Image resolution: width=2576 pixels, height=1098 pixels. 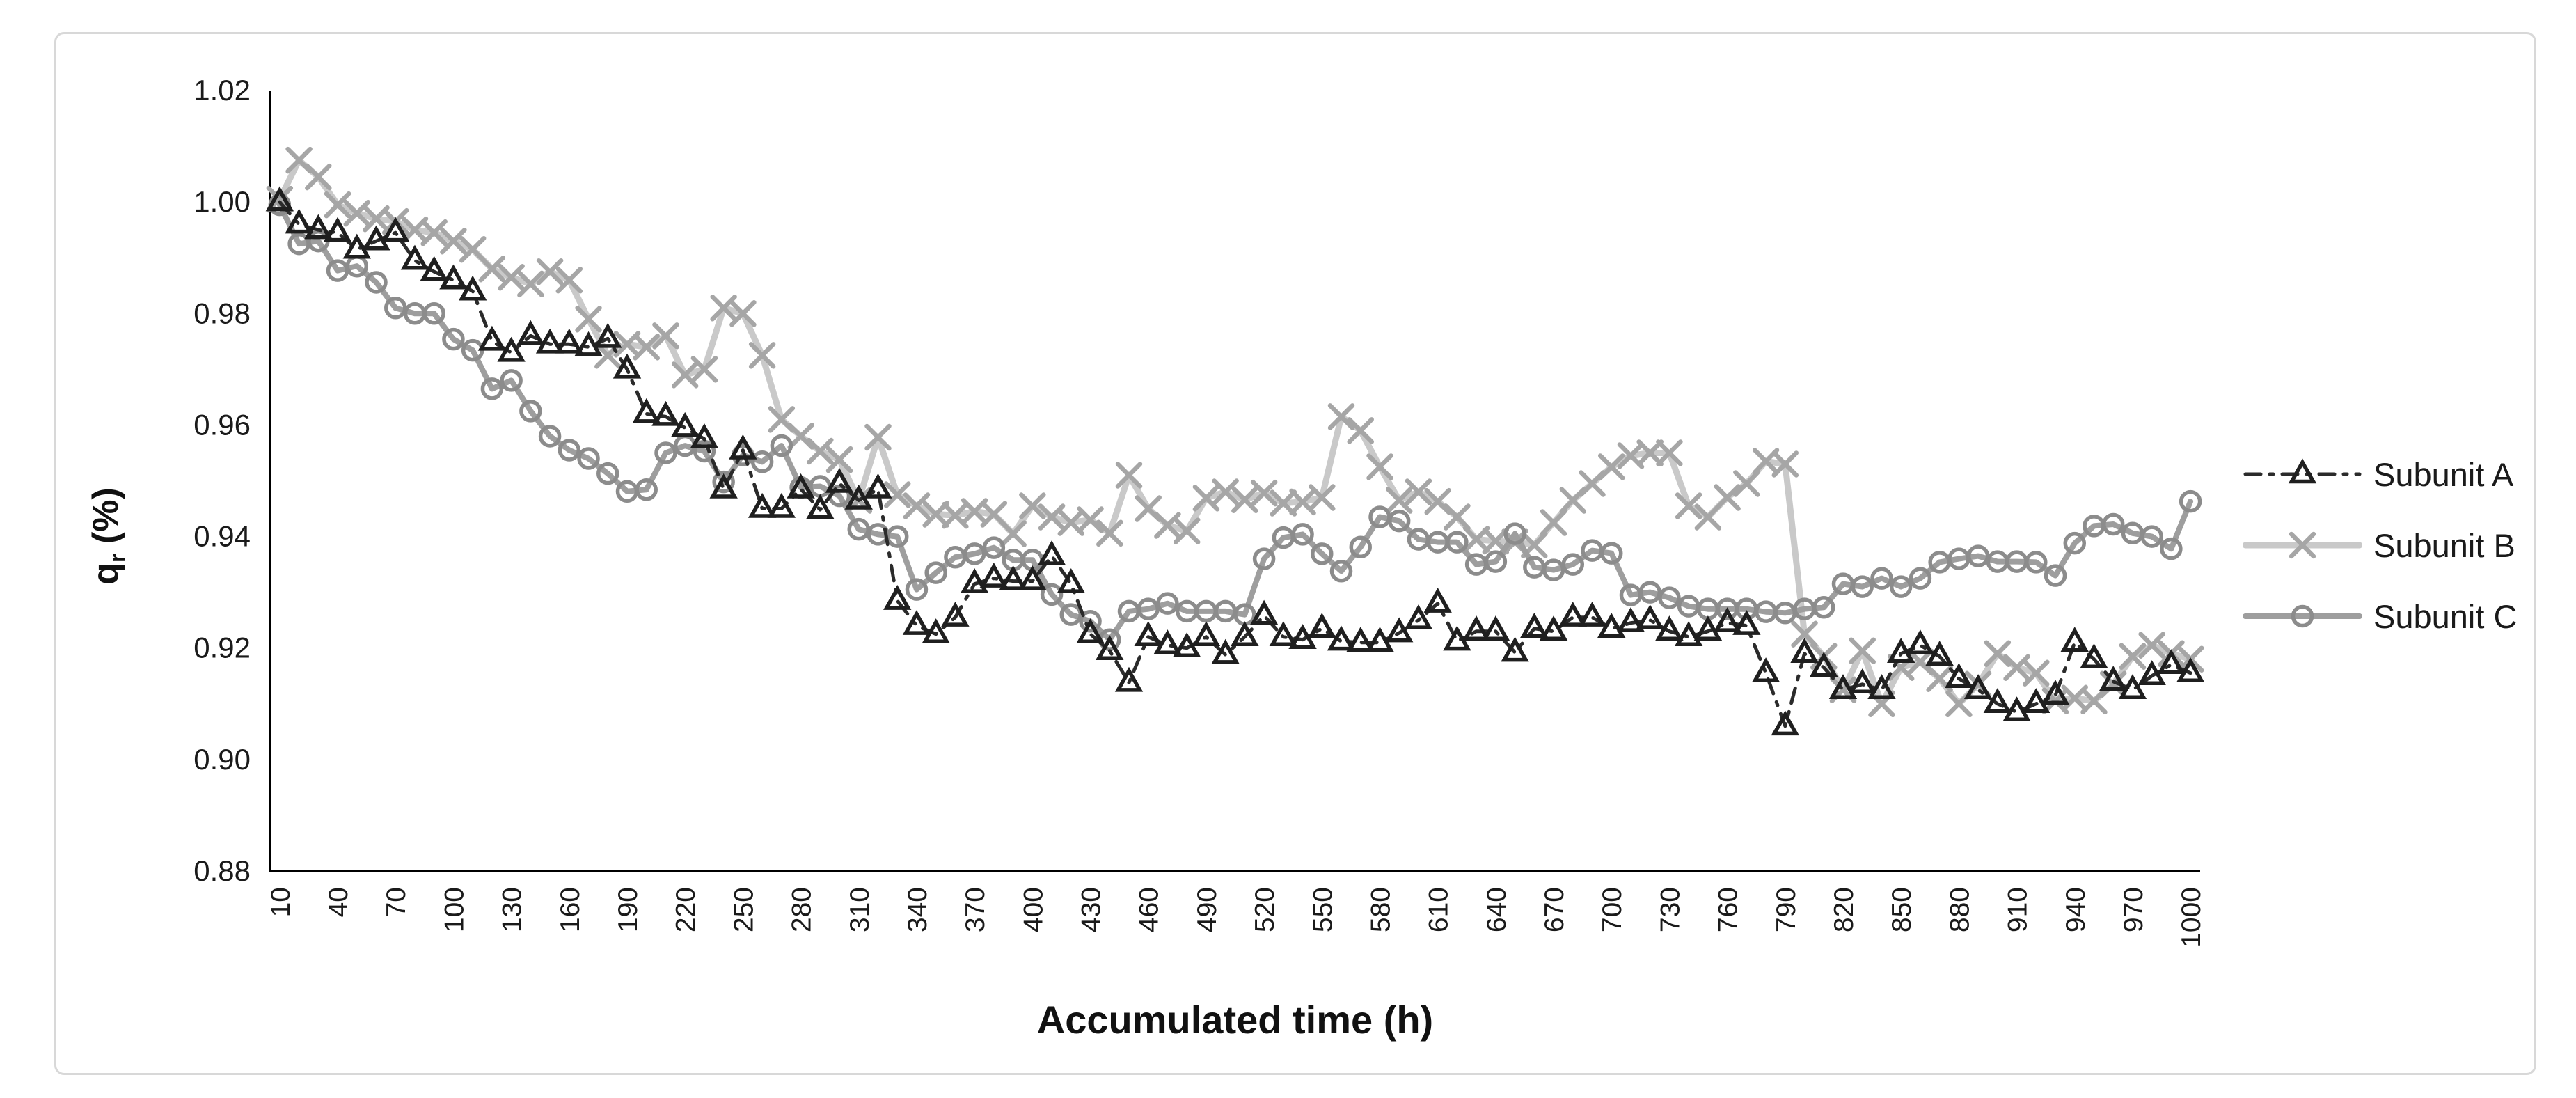 What do you see at coordinates (1207, 909) in the screenshot?
I see `svg-text: 490` at bounding box center [1207, 909].